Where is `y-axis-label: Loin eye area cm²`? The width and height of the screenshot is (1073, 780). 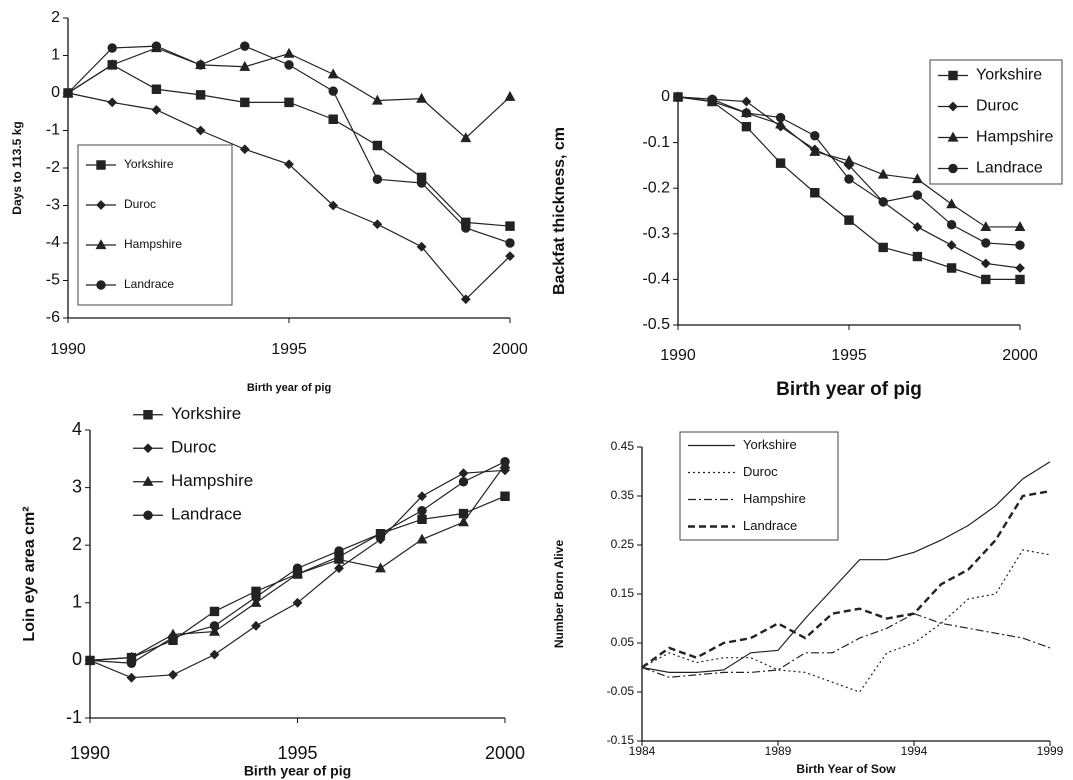
y-axis-label: Loin eye area cm² is located at coordinates (29, 573).